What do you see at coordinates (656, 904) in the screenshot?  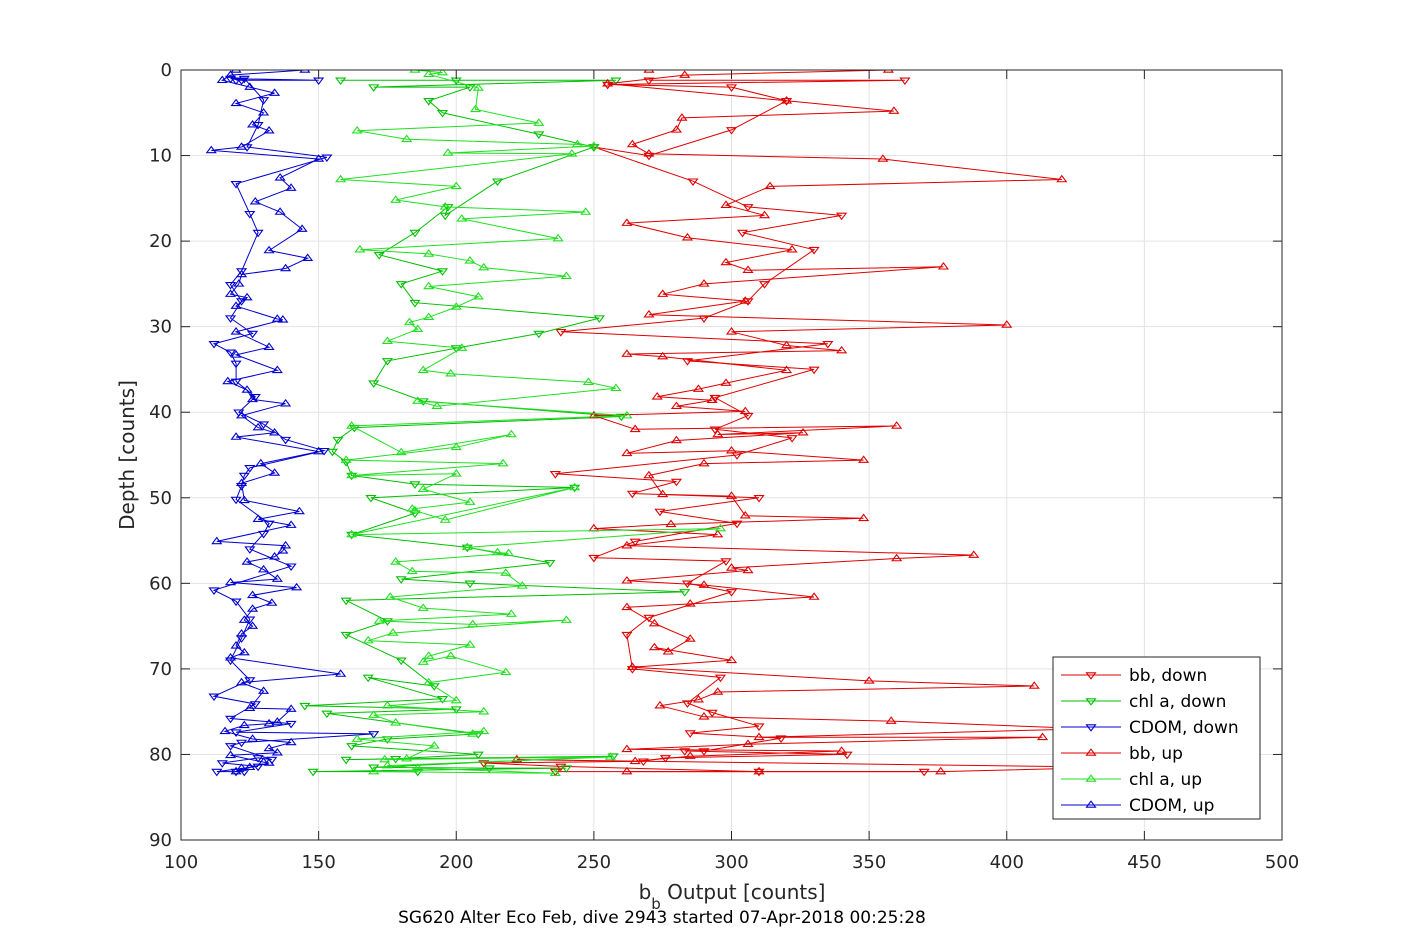 I see `x-axis-label-sub: b` at bounding box center [656, 904].